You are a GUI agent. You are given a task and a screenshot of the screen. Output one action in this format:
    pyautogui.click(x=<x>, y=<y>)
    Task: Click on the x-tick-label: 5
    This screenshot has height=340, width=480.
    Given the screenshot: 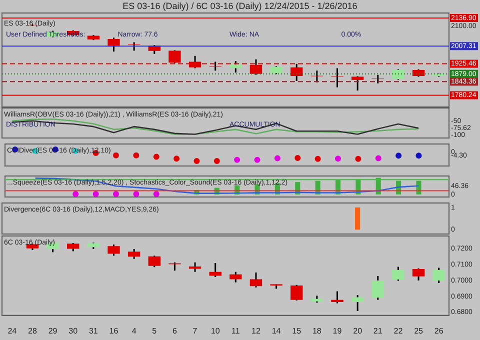 What is the action you would take?
    pyautogui.click(x=155, y=331)
    